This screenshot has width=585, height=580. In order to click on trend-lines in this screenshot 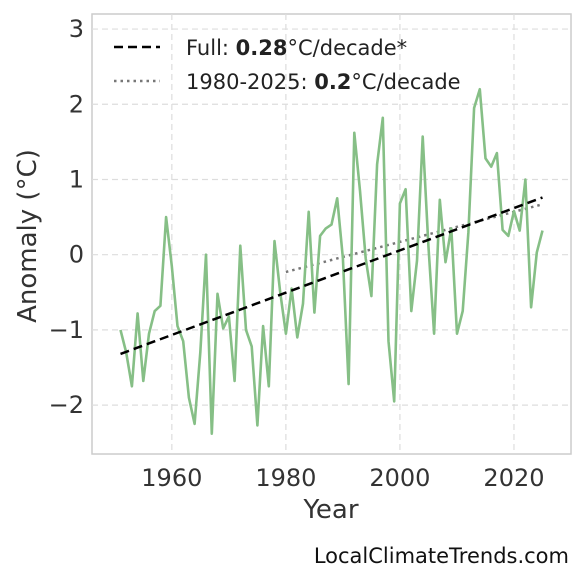, I will do `click(414, 238)`.